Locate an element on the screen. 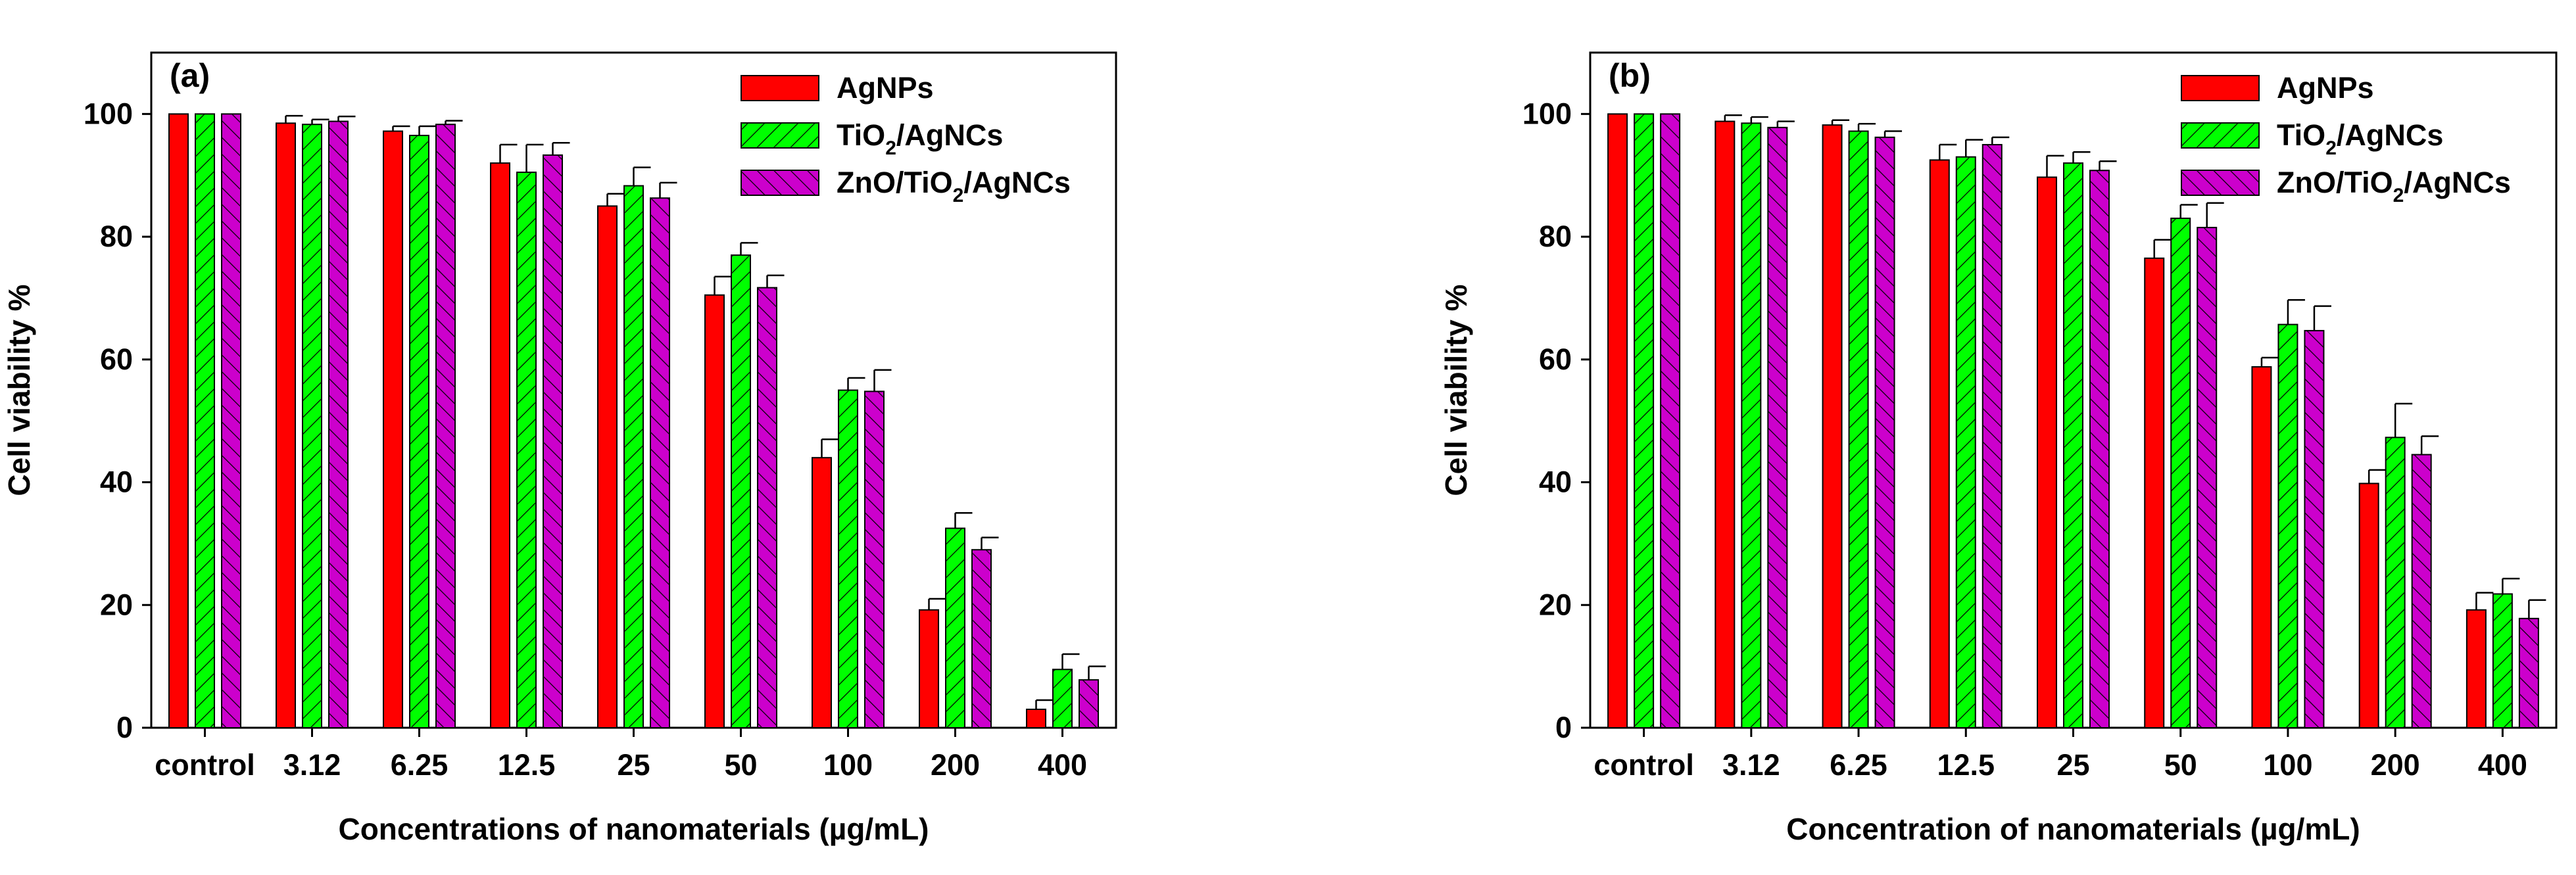 The image size is (2576, 875). x-axis-title: Concentrations of nanomaterials (µg/mL) is located at coordinates (634, 829).